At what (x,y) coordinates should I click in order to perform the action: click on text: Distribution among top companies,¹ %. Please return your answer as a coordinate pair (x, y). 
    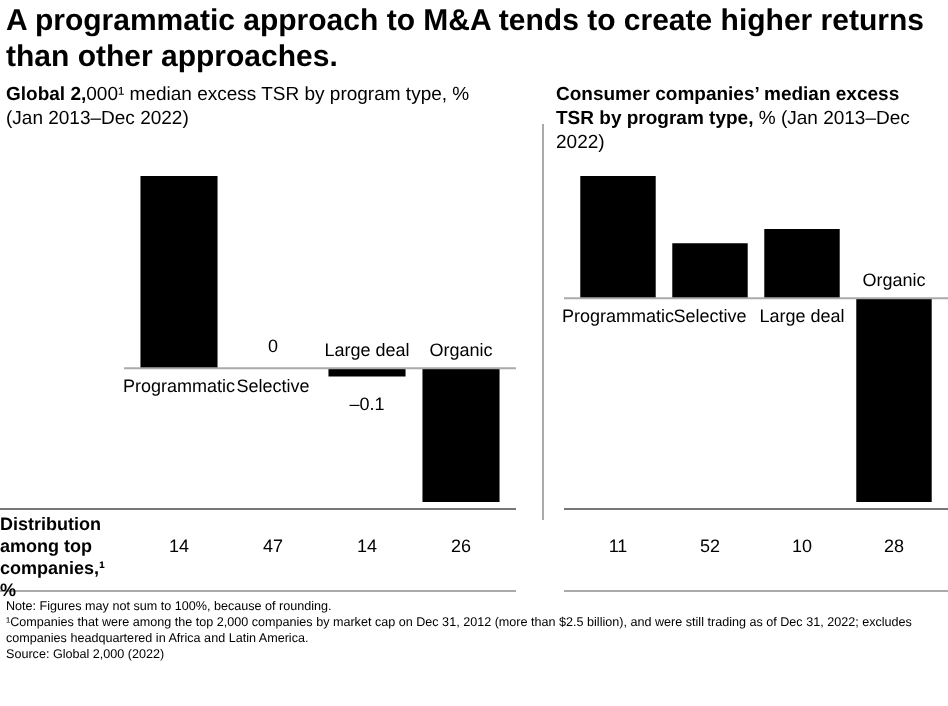
    Looking at the image, I should click on (54, 557).